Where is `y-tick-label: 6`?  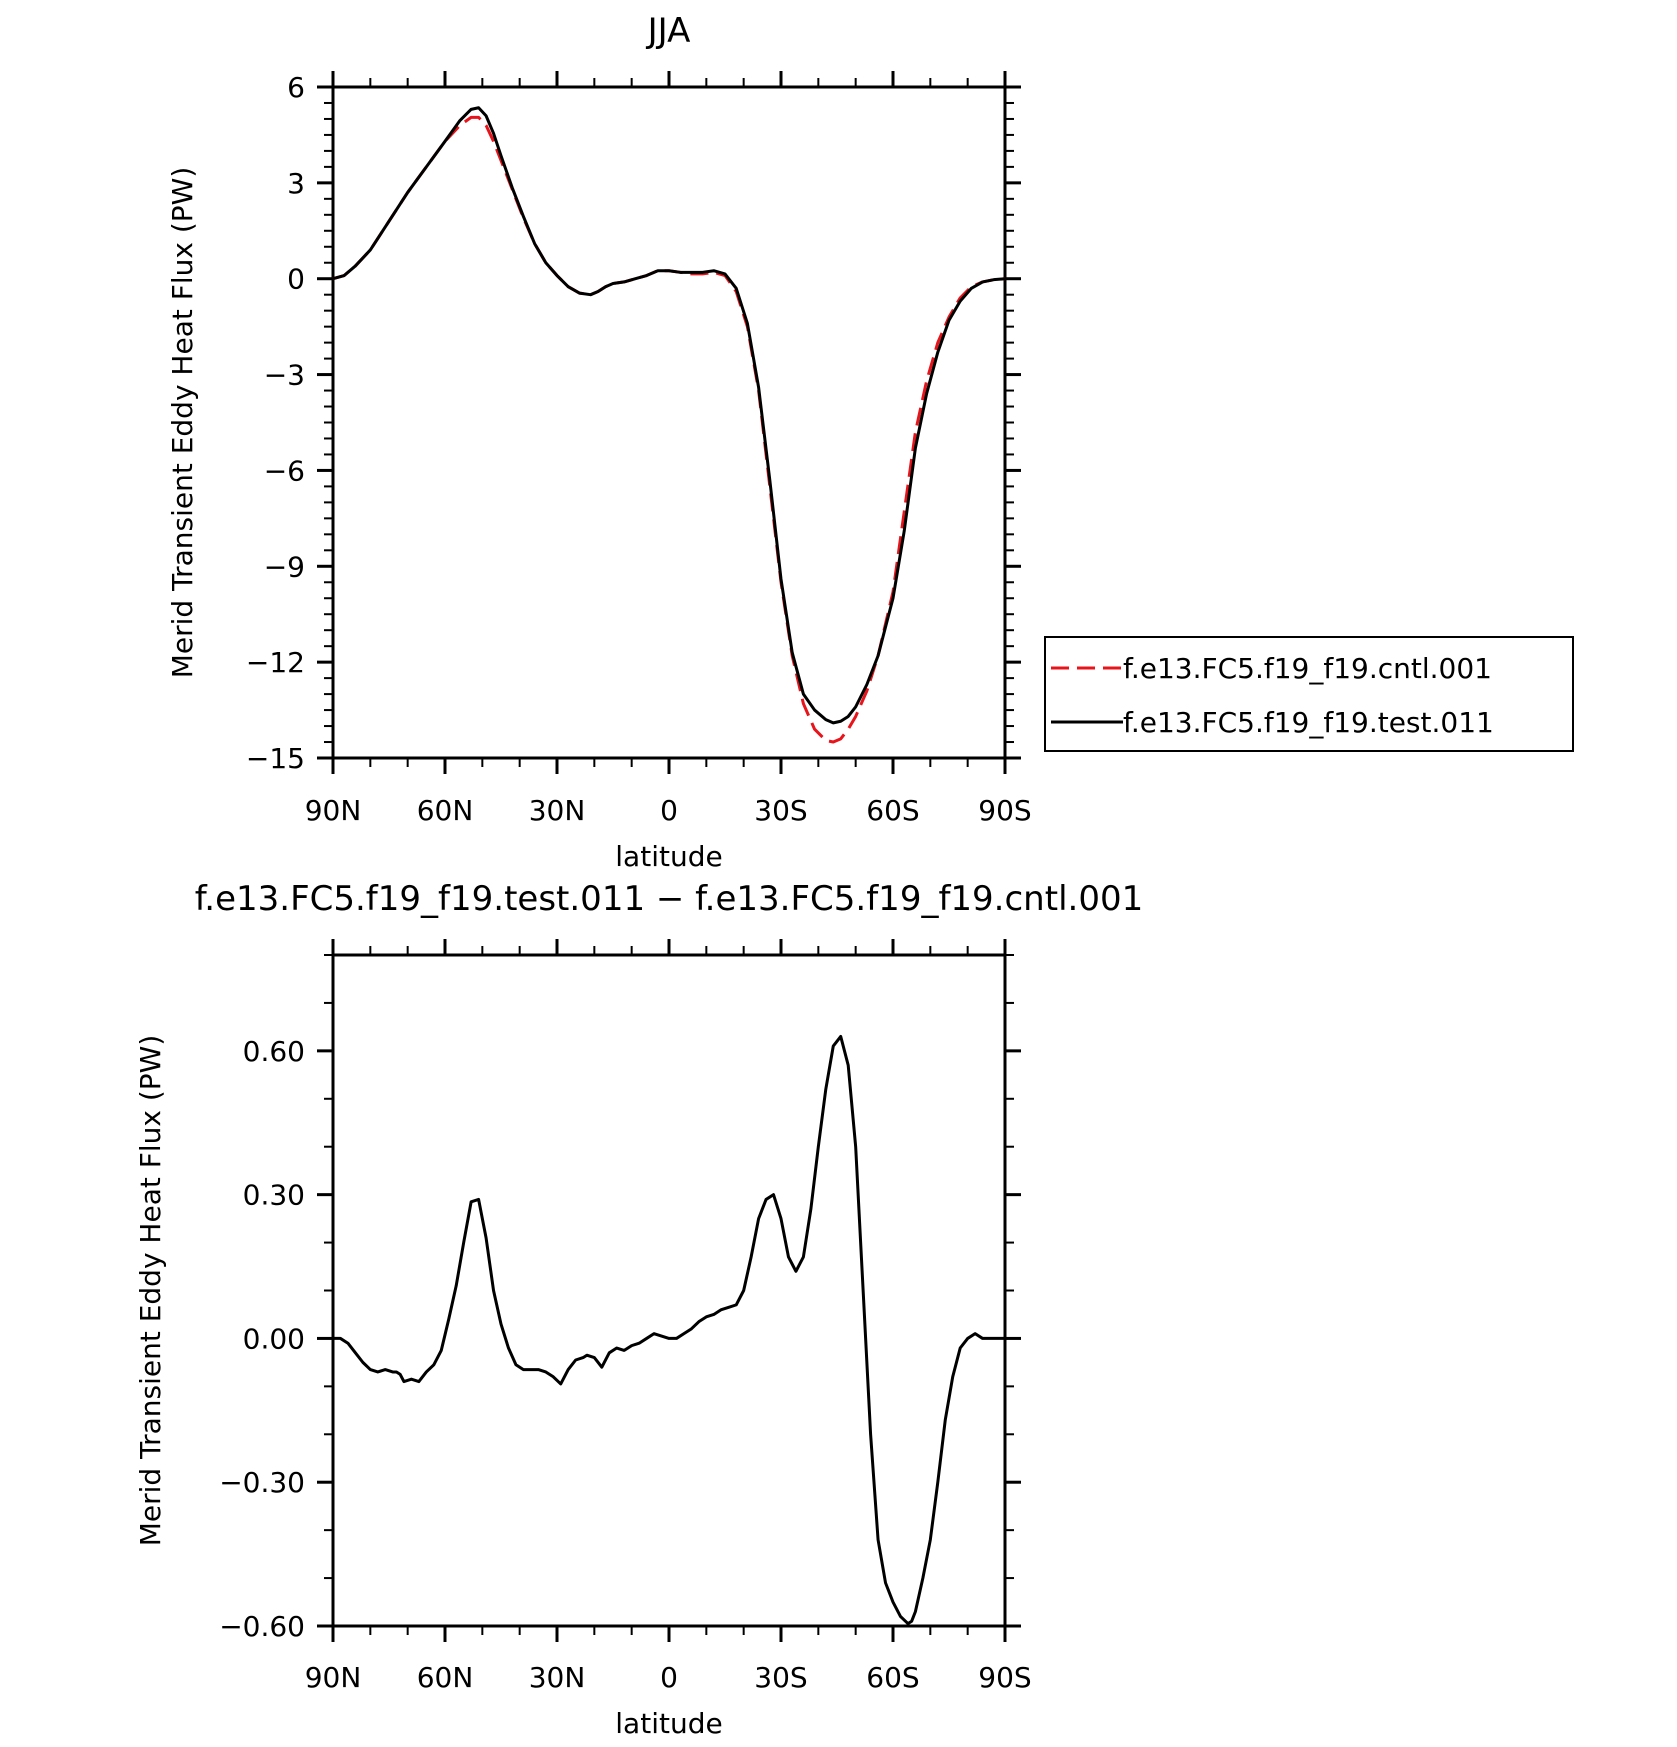 y-tick-label: 6 is located at coordinates (296, 87).